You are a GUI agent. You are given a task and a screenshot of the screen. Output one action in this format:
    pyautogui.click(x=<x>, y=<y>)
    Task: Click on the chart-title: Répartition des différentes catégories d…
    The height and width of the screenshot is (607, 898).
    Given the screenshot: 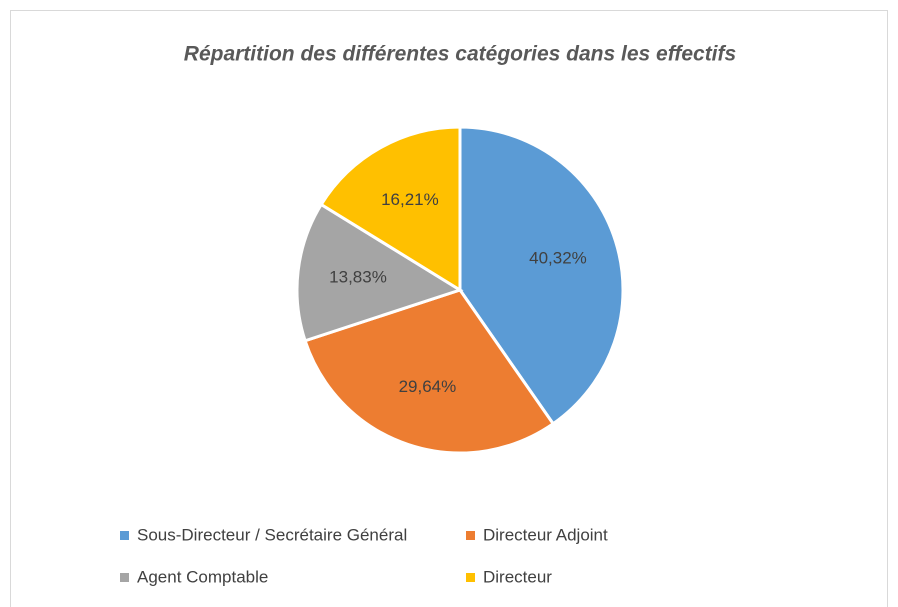 What is the action you would take?
    pyautogui.click(x=460, y=54)
    